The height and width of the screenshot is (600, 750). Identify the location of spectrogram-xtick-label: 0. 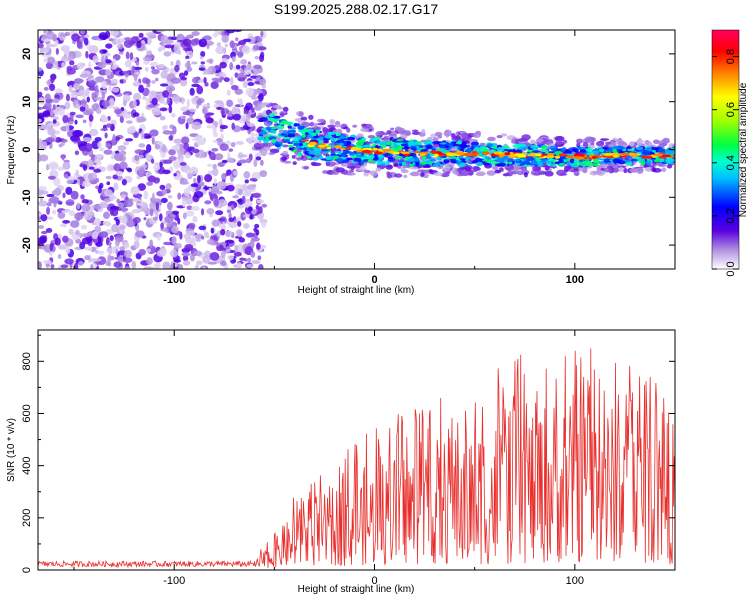
(374, 280).